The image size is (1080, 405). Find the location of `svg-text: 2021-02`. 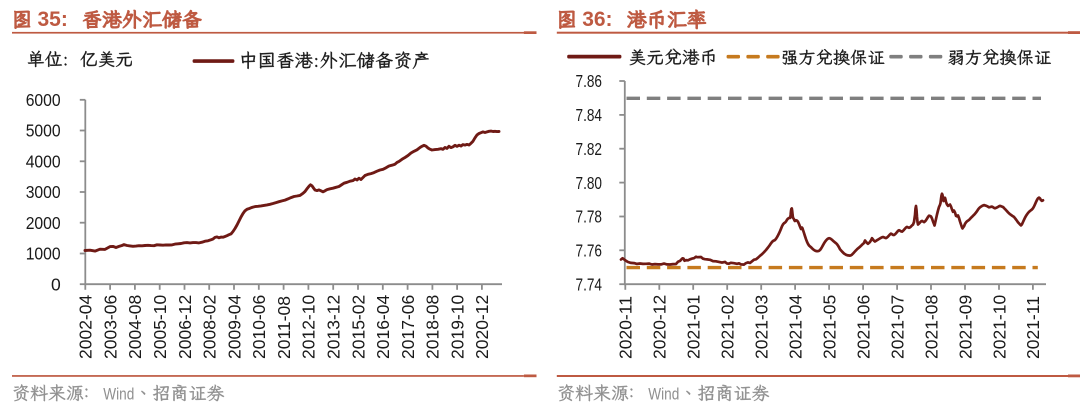

svg-text: 2021-02 is located at coordinates (728, 327).